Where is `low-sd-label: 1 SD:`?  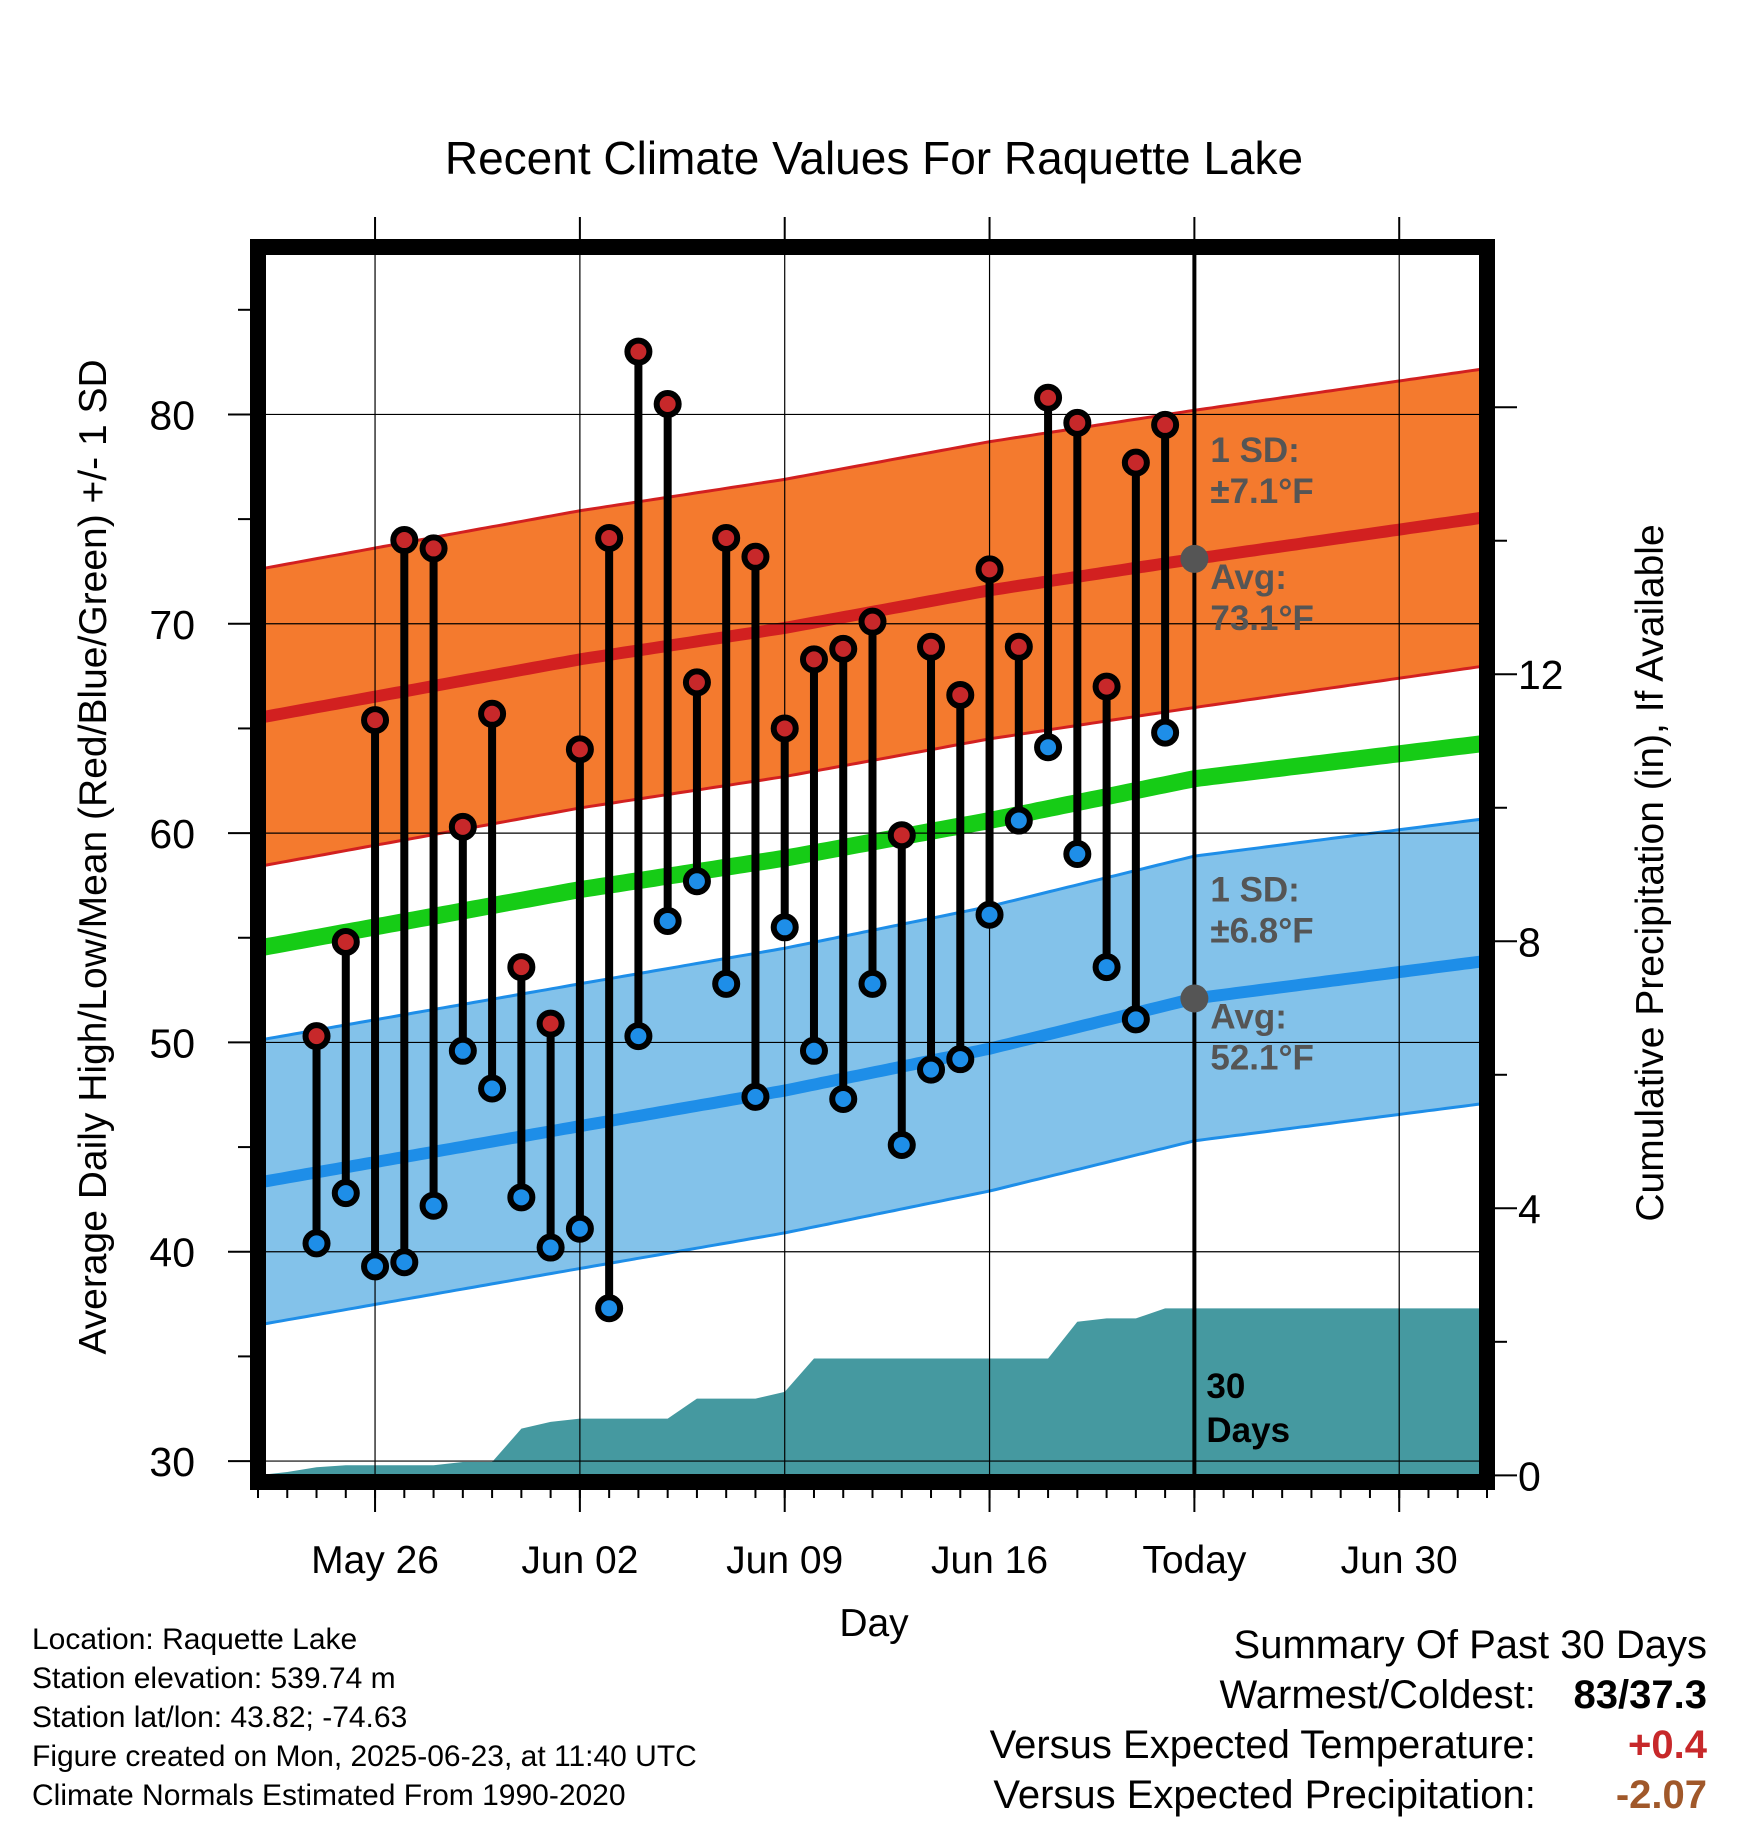
low-sd-label: 1 SD: is located at coordinates (1254, 889).